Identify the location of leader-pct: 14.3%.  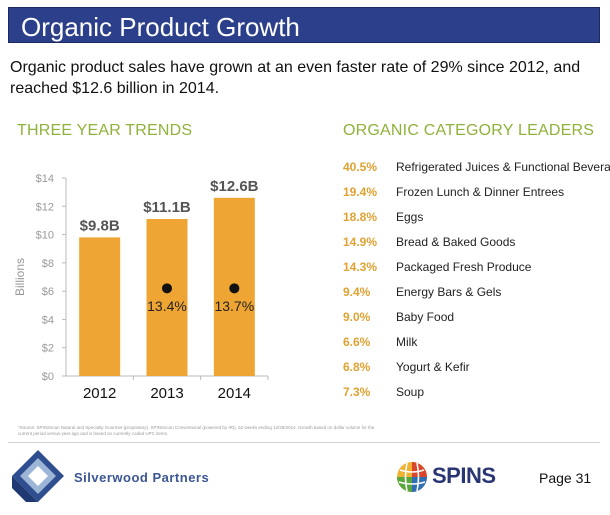
(360, 267).